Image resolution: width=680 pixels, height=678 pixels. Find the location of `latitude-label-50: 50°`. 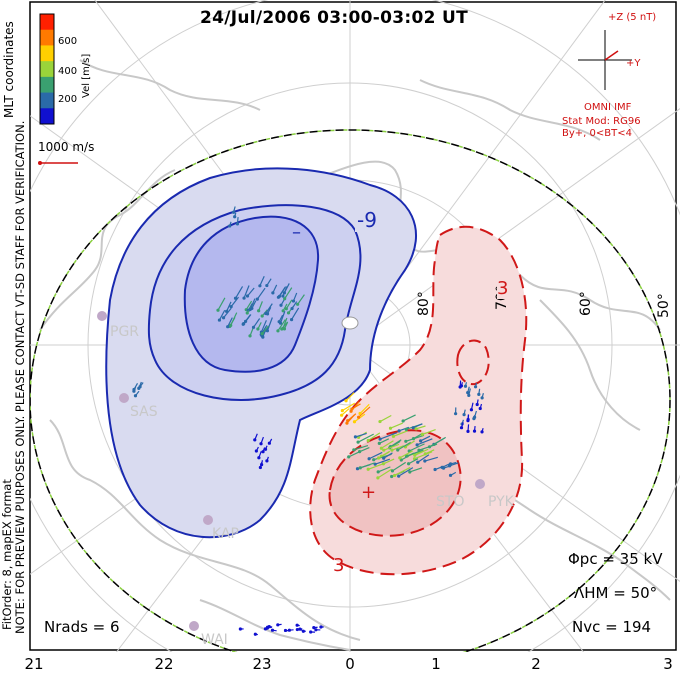

latitude-label-50: 50° is located at coordinates (664, 305).